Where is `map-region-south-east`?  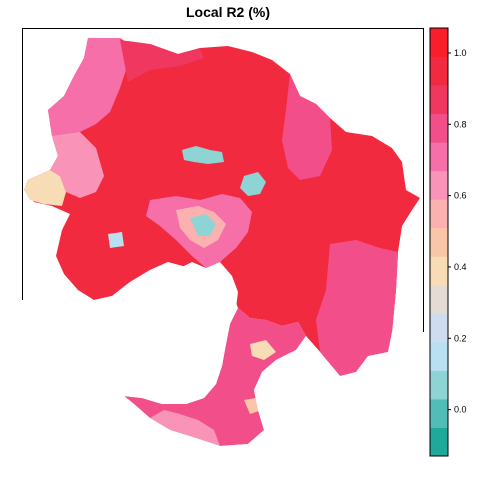 map-region-south-east is located at coordinates (357, 308).